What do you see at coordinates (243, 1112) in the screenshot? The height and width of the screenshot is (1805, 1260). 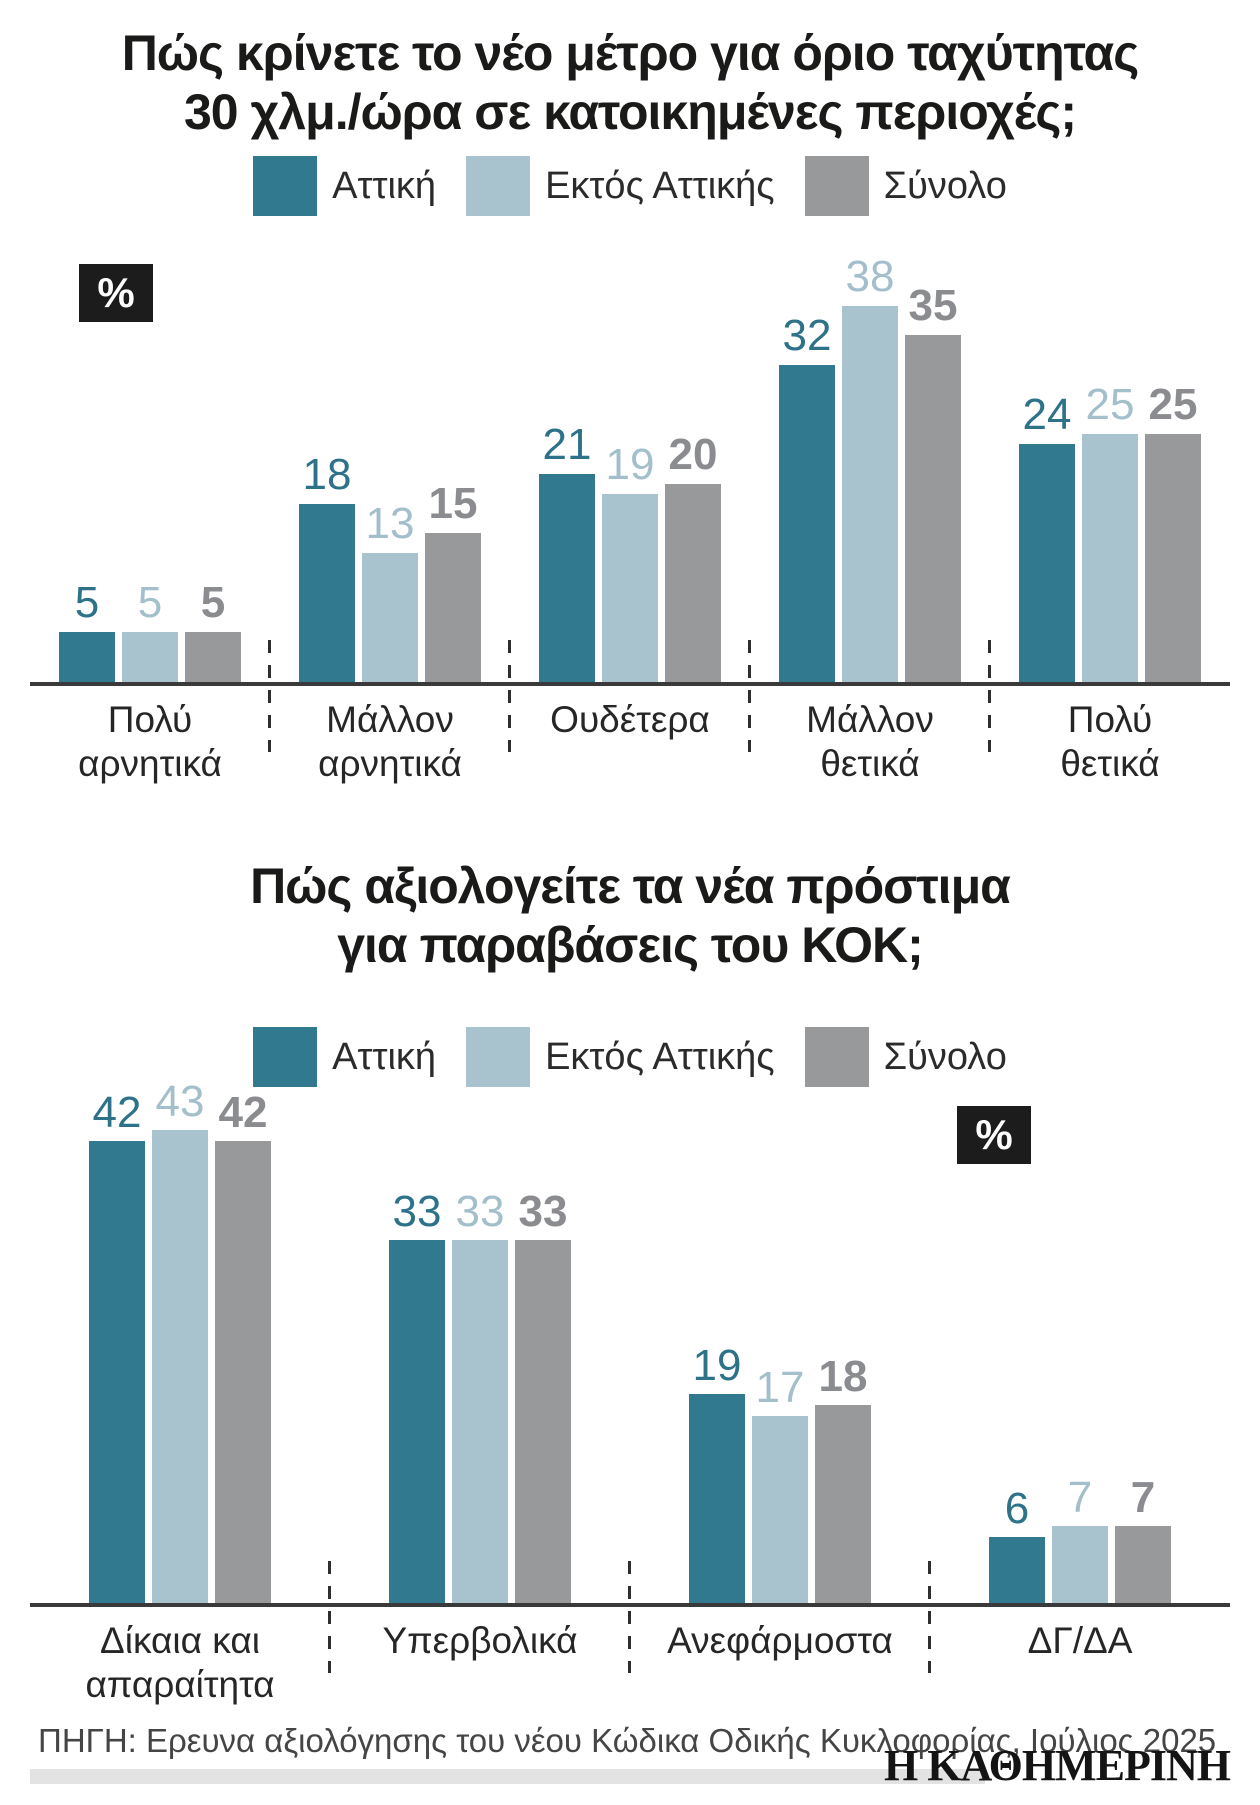 I see `value-label-synolo: 42` at bounding box center [243, 1112].